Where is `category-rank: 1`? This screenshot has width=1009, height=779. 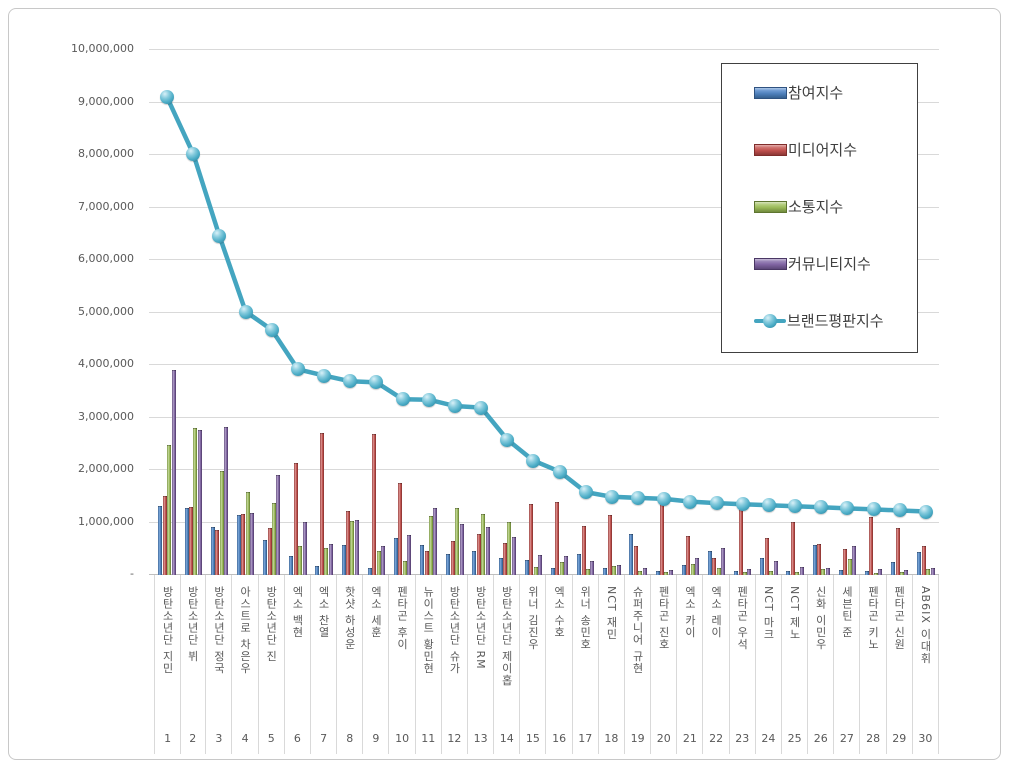
category-rank: 1 is located at coordinates (168, 738).